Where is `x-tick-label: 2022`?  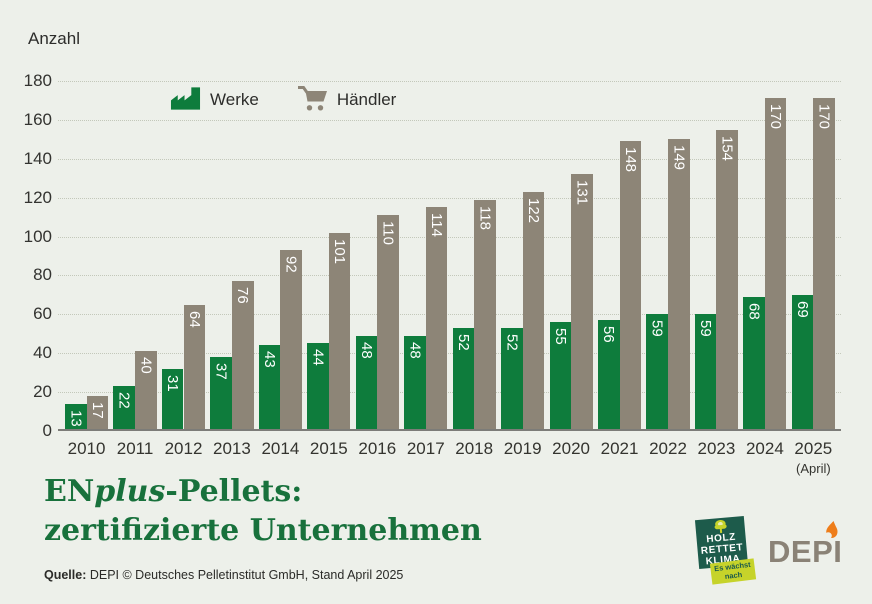
x-tick-label: 2022 is located at coordinates (668, 448).